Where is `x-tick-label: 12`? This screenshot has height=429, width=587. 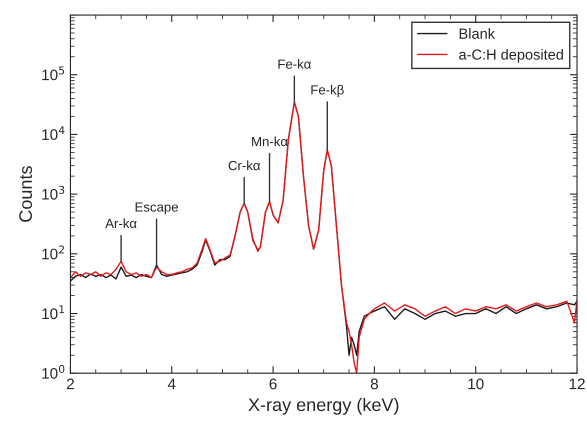 x-tick-label: 12 is located at coordinates (577, 384).